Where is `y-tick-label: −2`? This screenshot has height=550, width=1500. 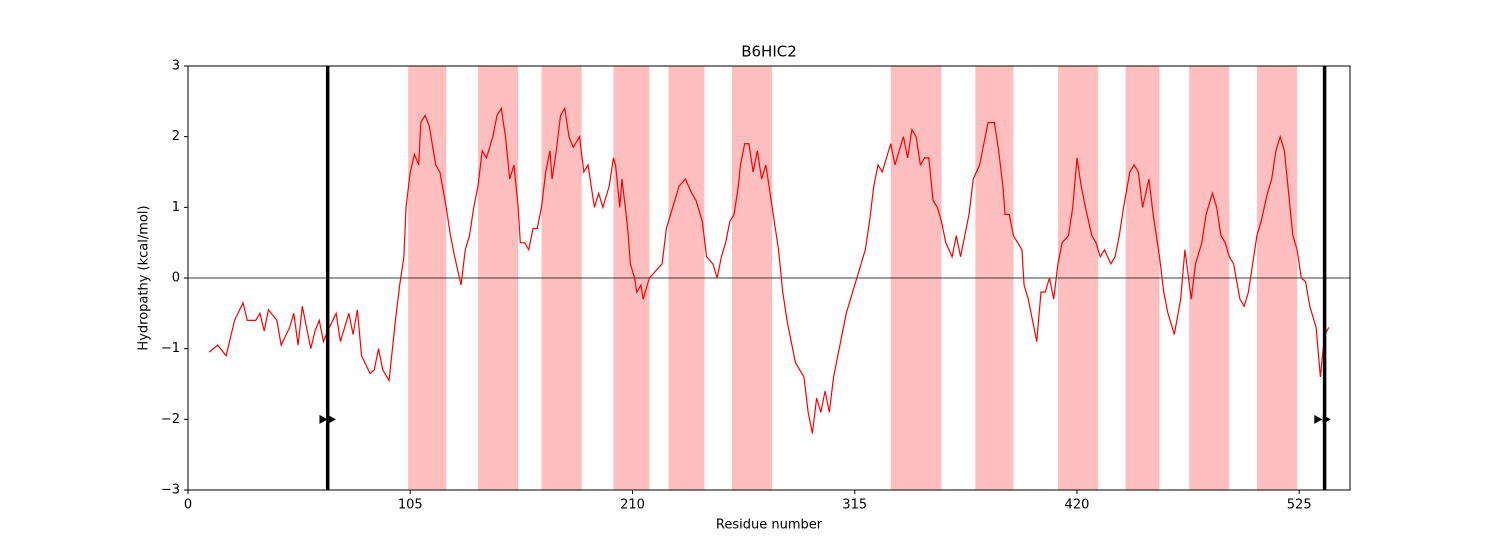
y-tick-label: −2 is located at coordinates (170, 419).